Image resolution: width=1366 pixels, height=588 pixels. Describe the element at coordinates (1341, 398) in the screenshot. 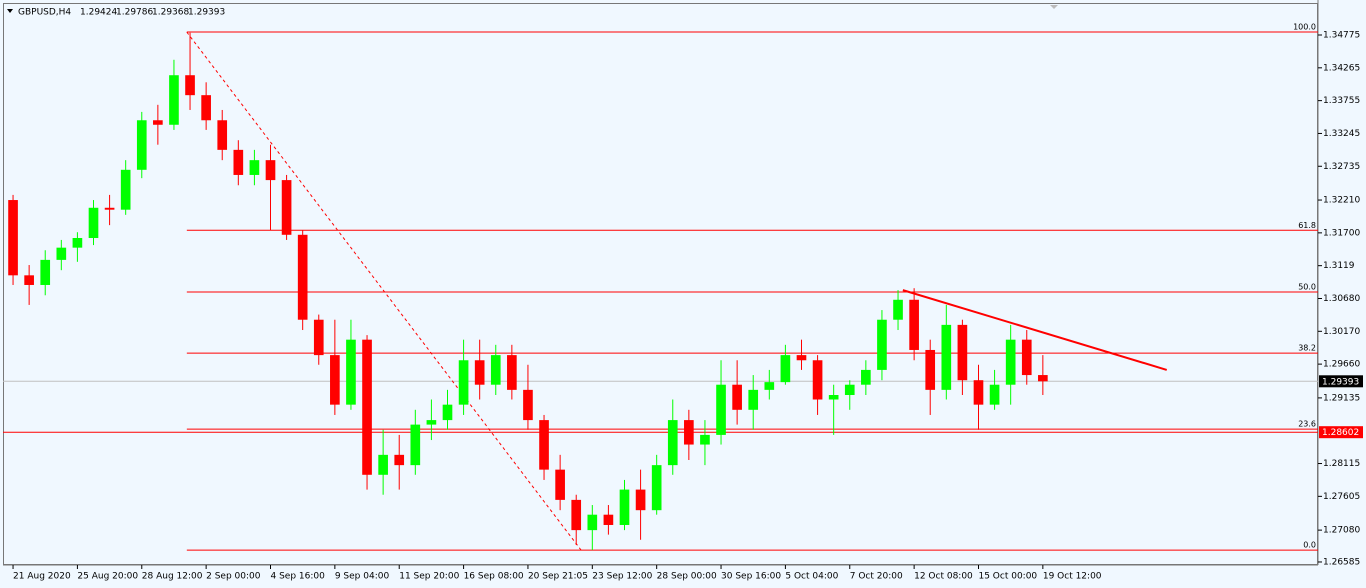

I see `y-tick-label: 1.29135` at that location.